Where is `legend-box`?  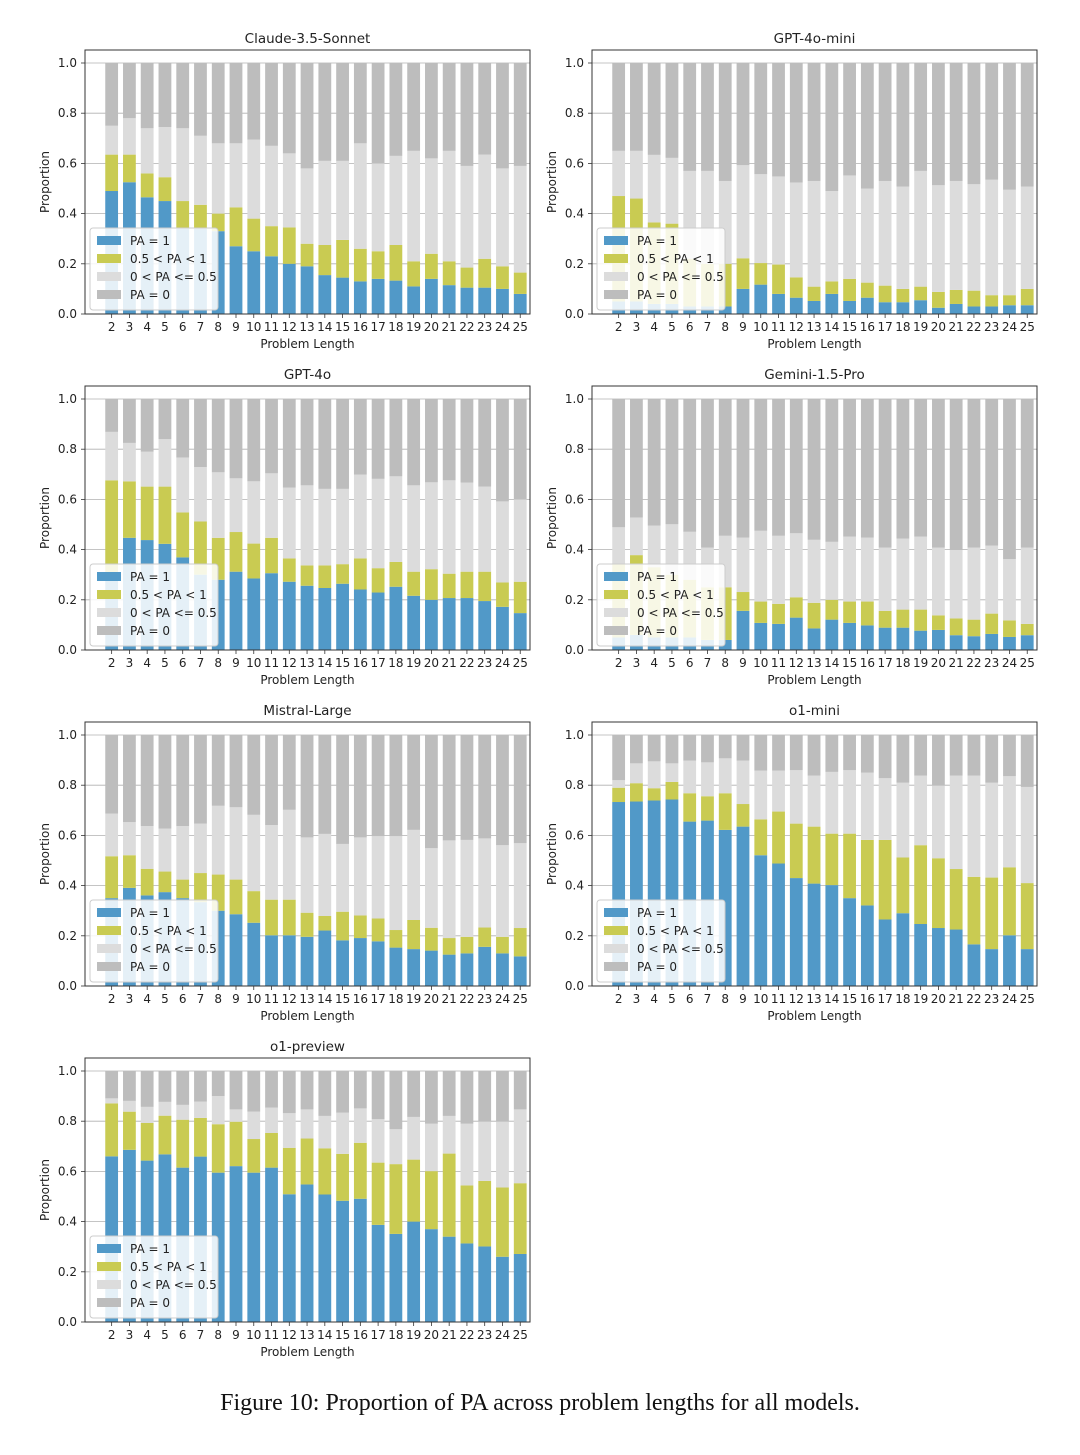 legend-box is located at coordinates (154, 269).